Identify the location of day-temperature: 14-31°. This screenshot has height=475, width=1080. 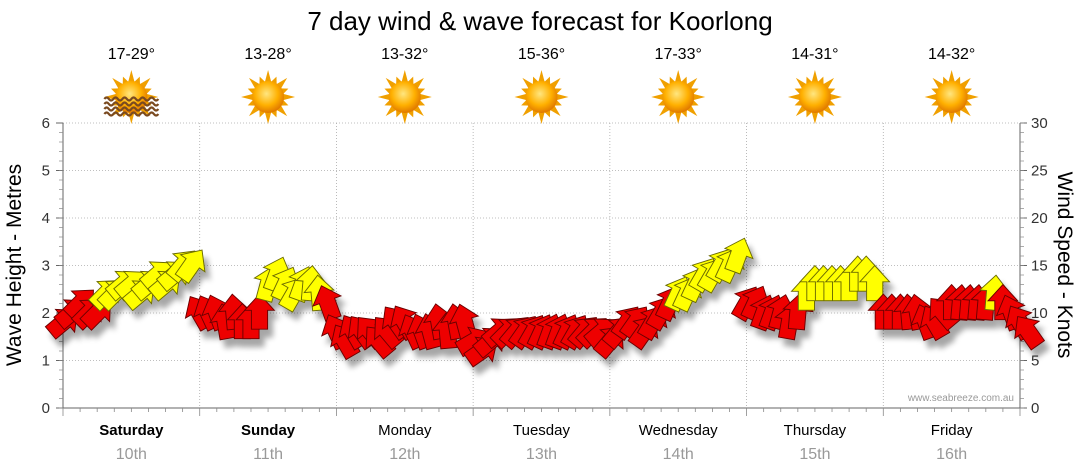
(814, 54).